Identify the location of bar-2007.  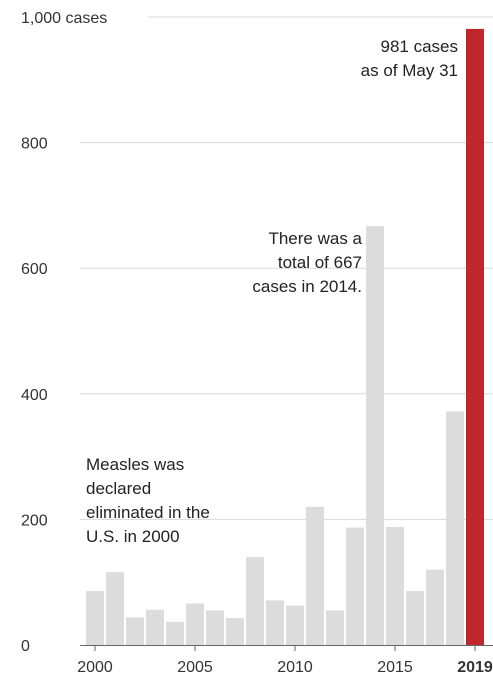
(235, 631).